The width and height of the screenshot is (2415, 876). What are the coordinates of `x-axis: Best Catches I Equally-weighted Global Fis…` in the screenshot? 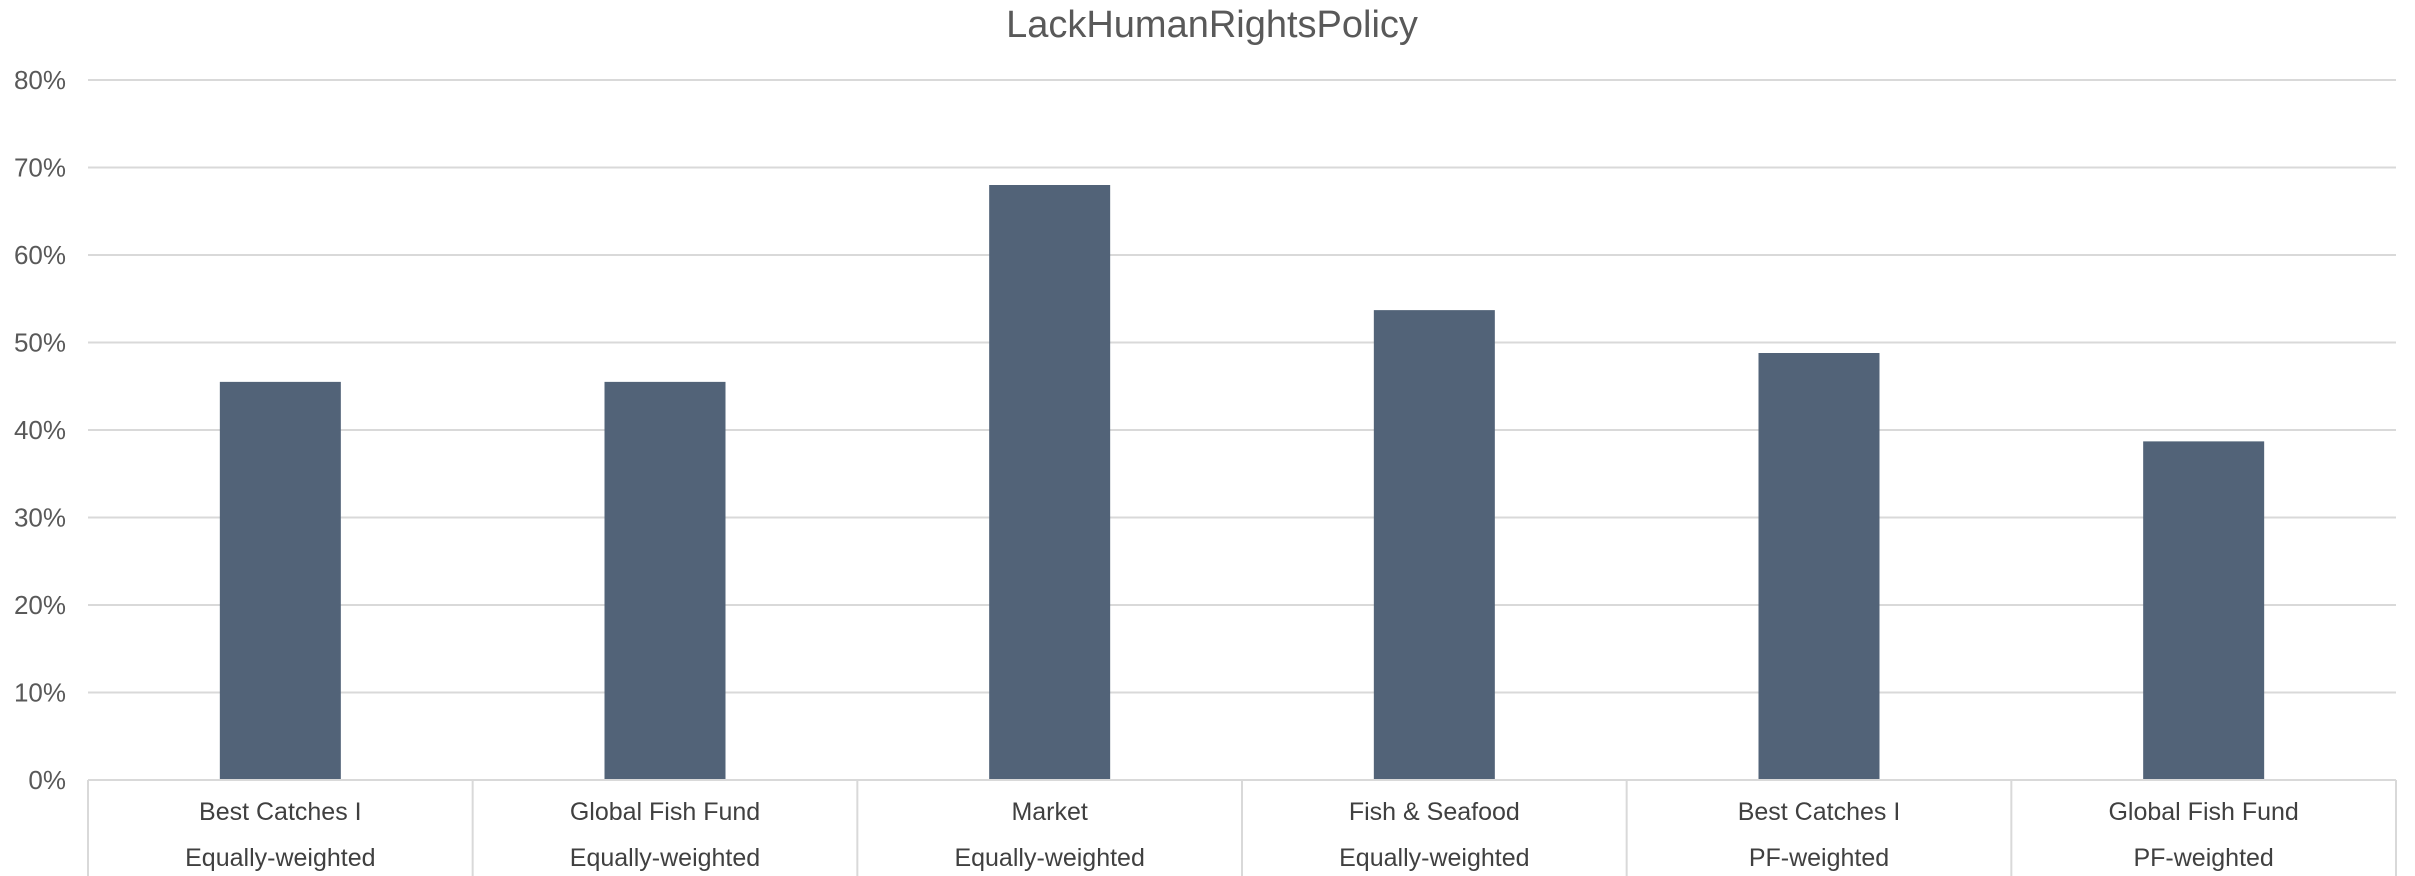 It's located at (1242, 827).